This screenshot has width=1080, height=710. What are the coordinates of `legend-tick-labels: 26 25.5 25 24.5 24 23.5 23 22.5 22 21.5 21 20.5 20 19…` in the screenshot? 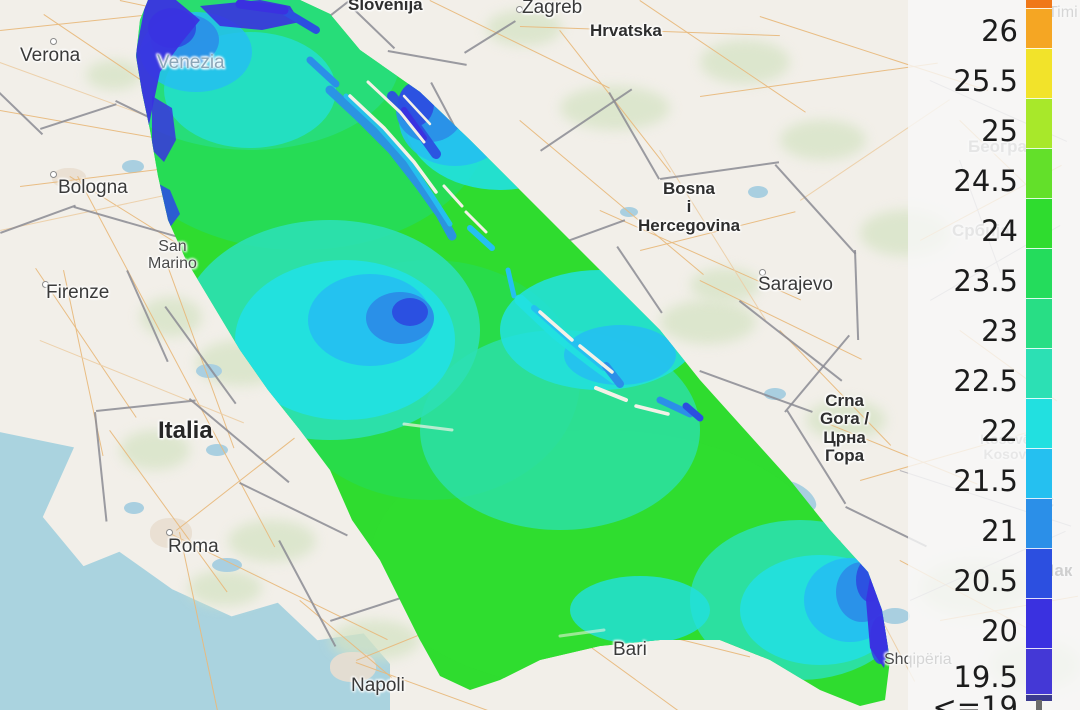 It's located at (967, 355).